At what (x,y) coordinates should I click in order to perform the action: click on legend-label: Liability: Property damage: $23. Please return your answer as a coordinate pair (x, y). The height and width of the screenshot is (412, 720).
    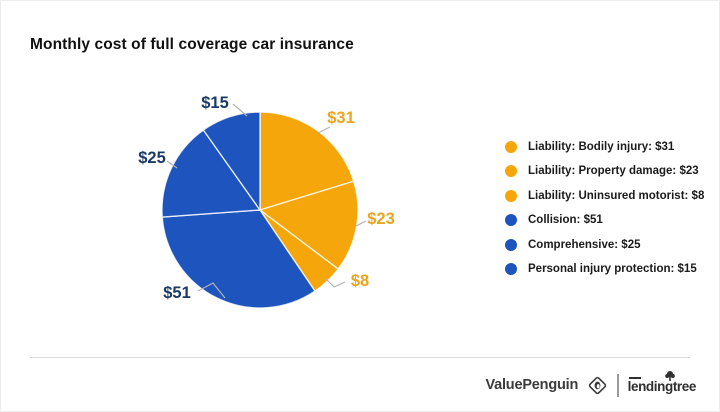
    Looking at the image, I should click on (613, 171).